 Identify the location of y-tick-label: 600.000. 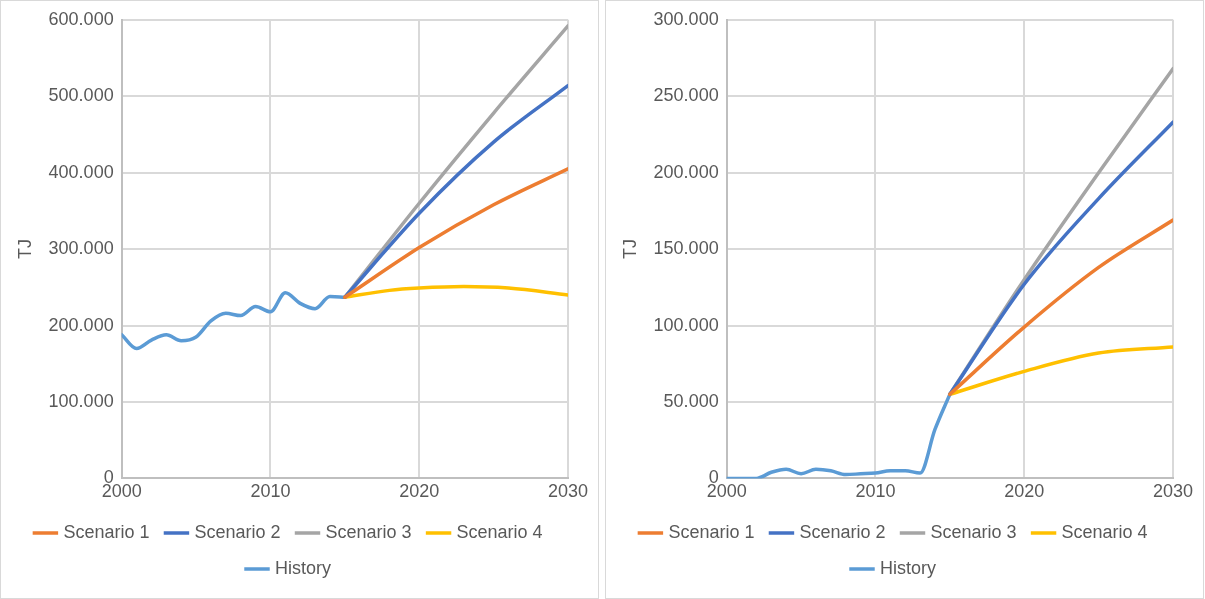
(81, 18).